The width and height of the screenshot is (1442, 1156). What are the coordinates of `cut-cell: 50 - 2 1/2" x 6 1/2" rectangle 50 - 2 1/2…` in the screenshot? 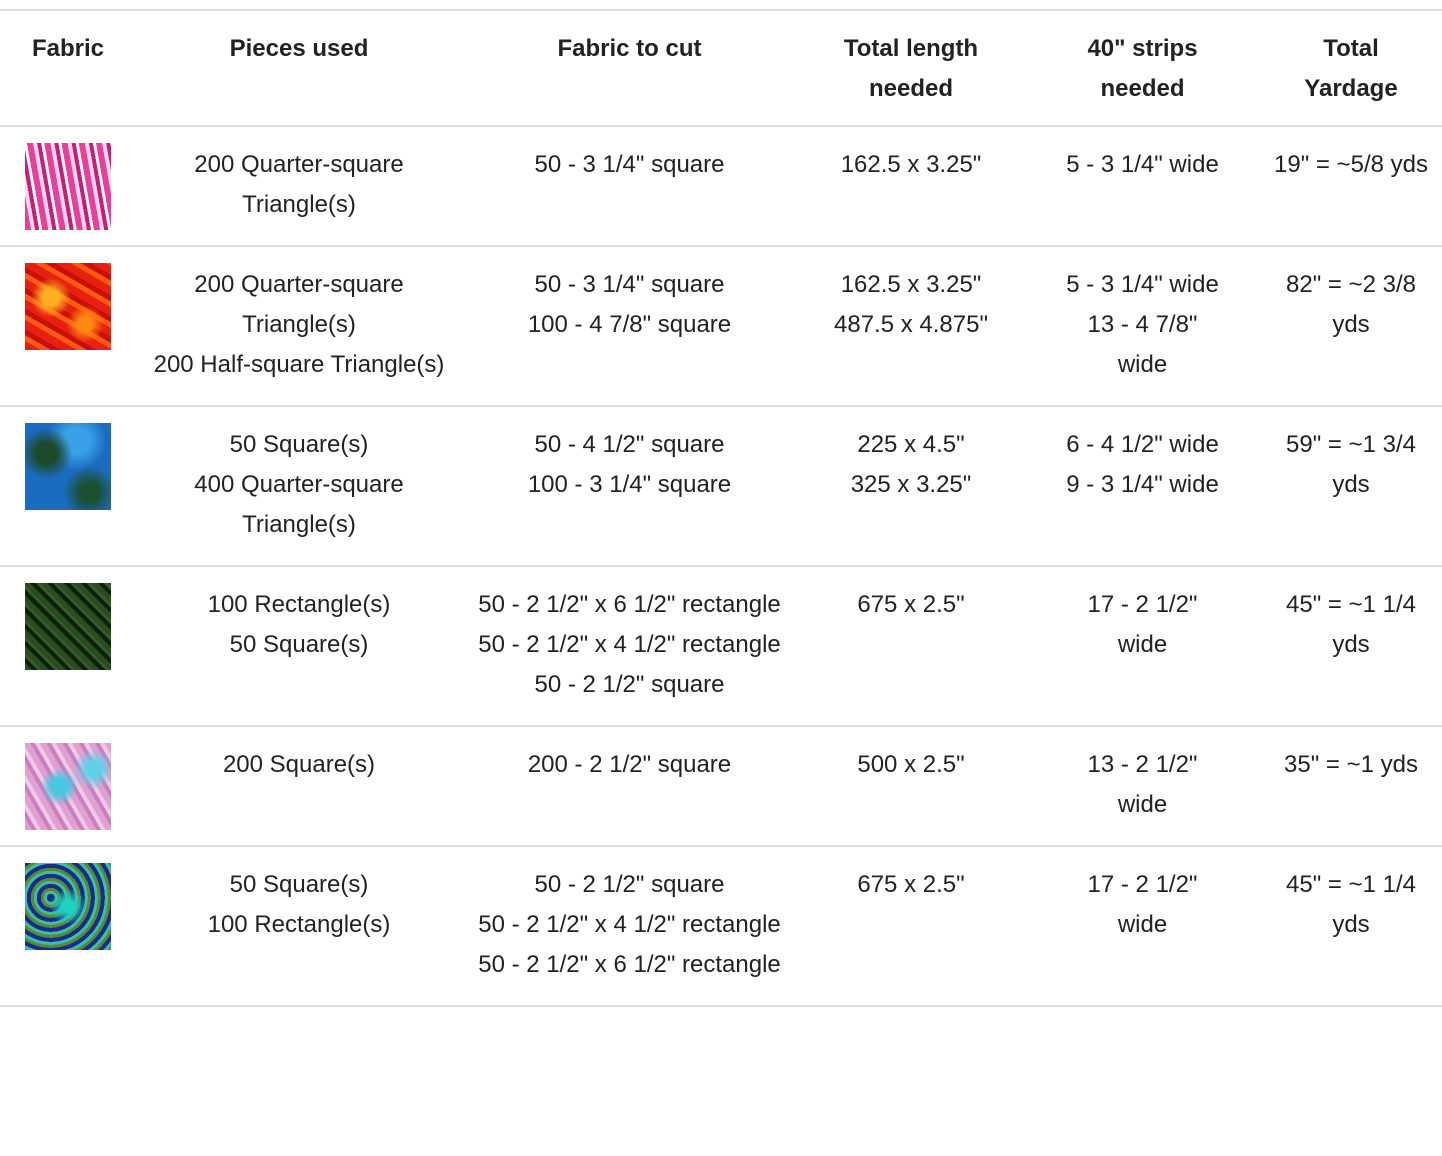 It's located at (629, 646).